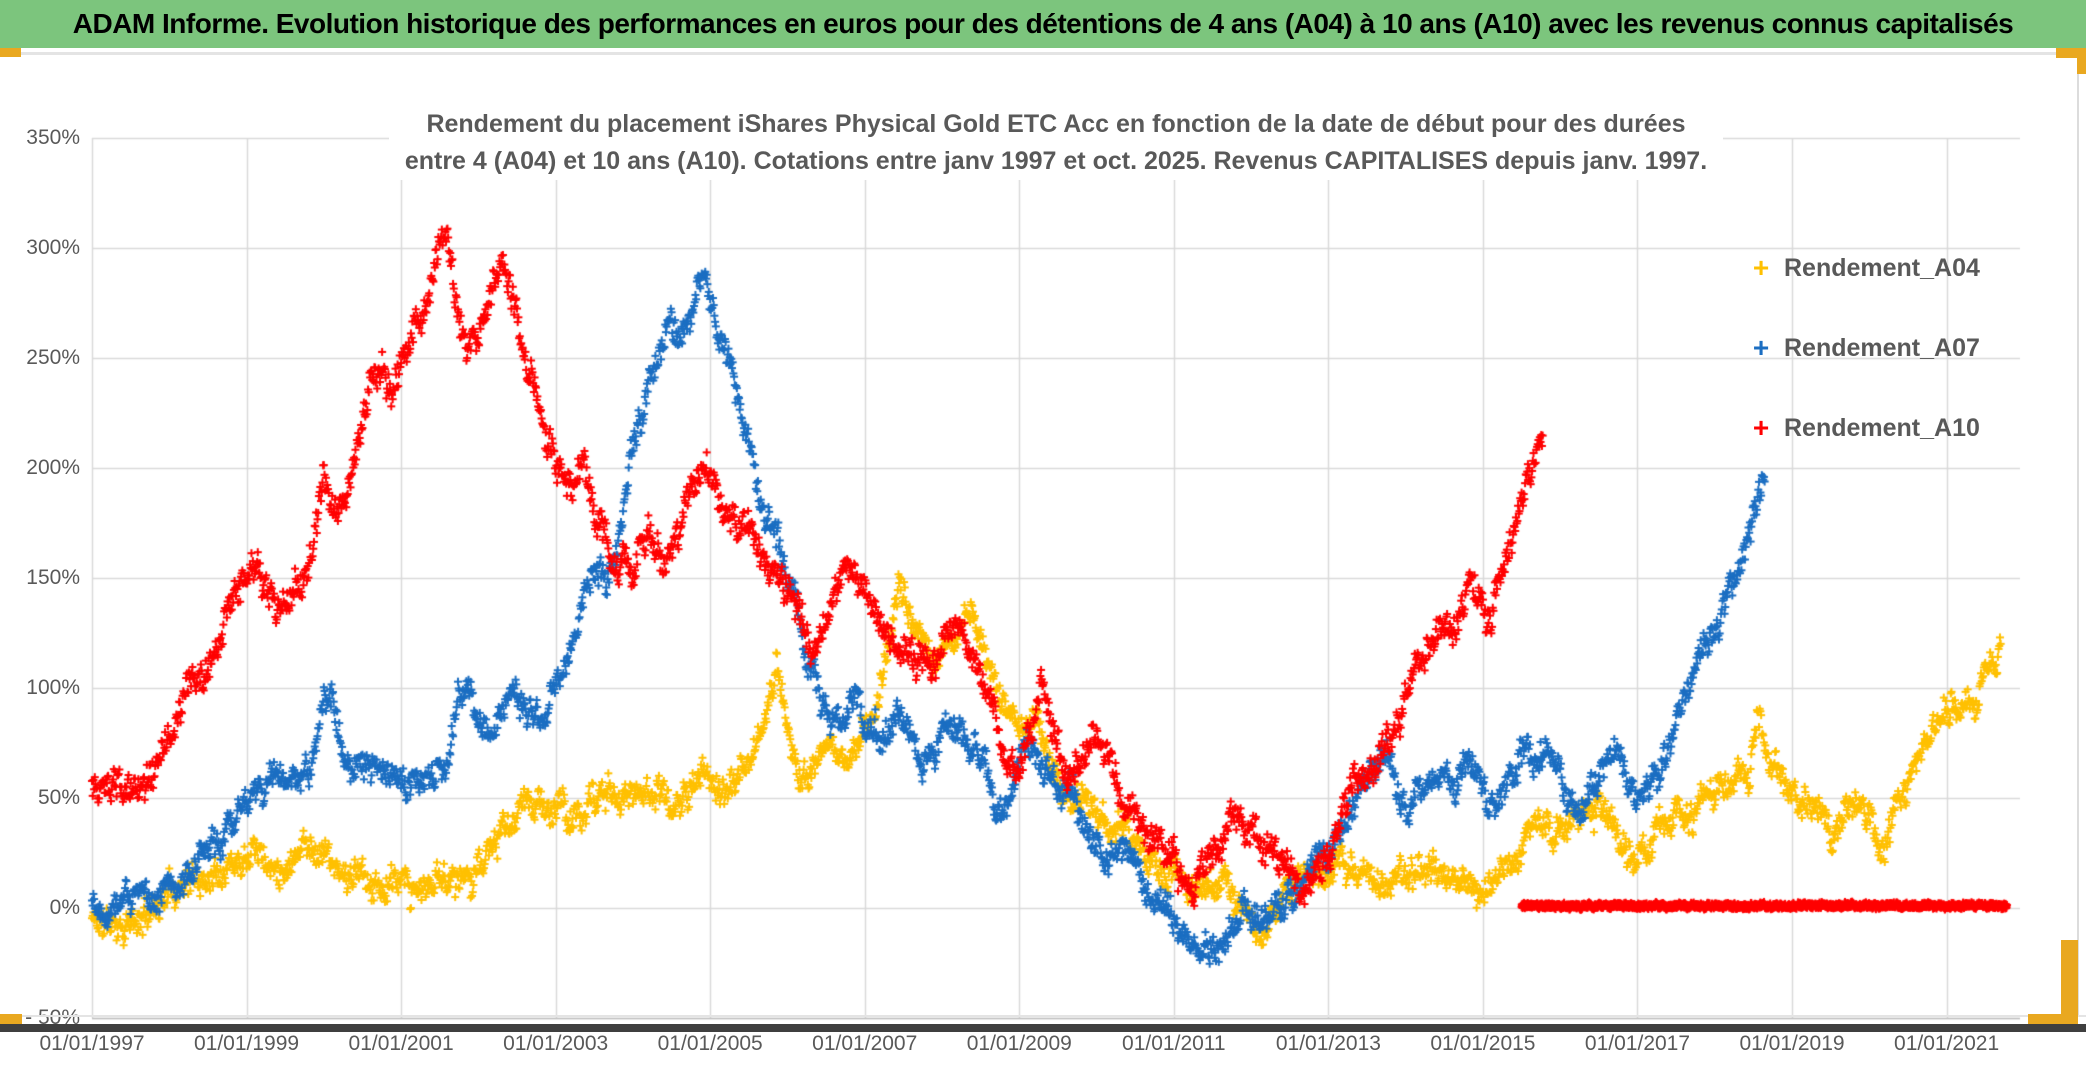  I want to click on panel-frame-right, so click(2081, 535).